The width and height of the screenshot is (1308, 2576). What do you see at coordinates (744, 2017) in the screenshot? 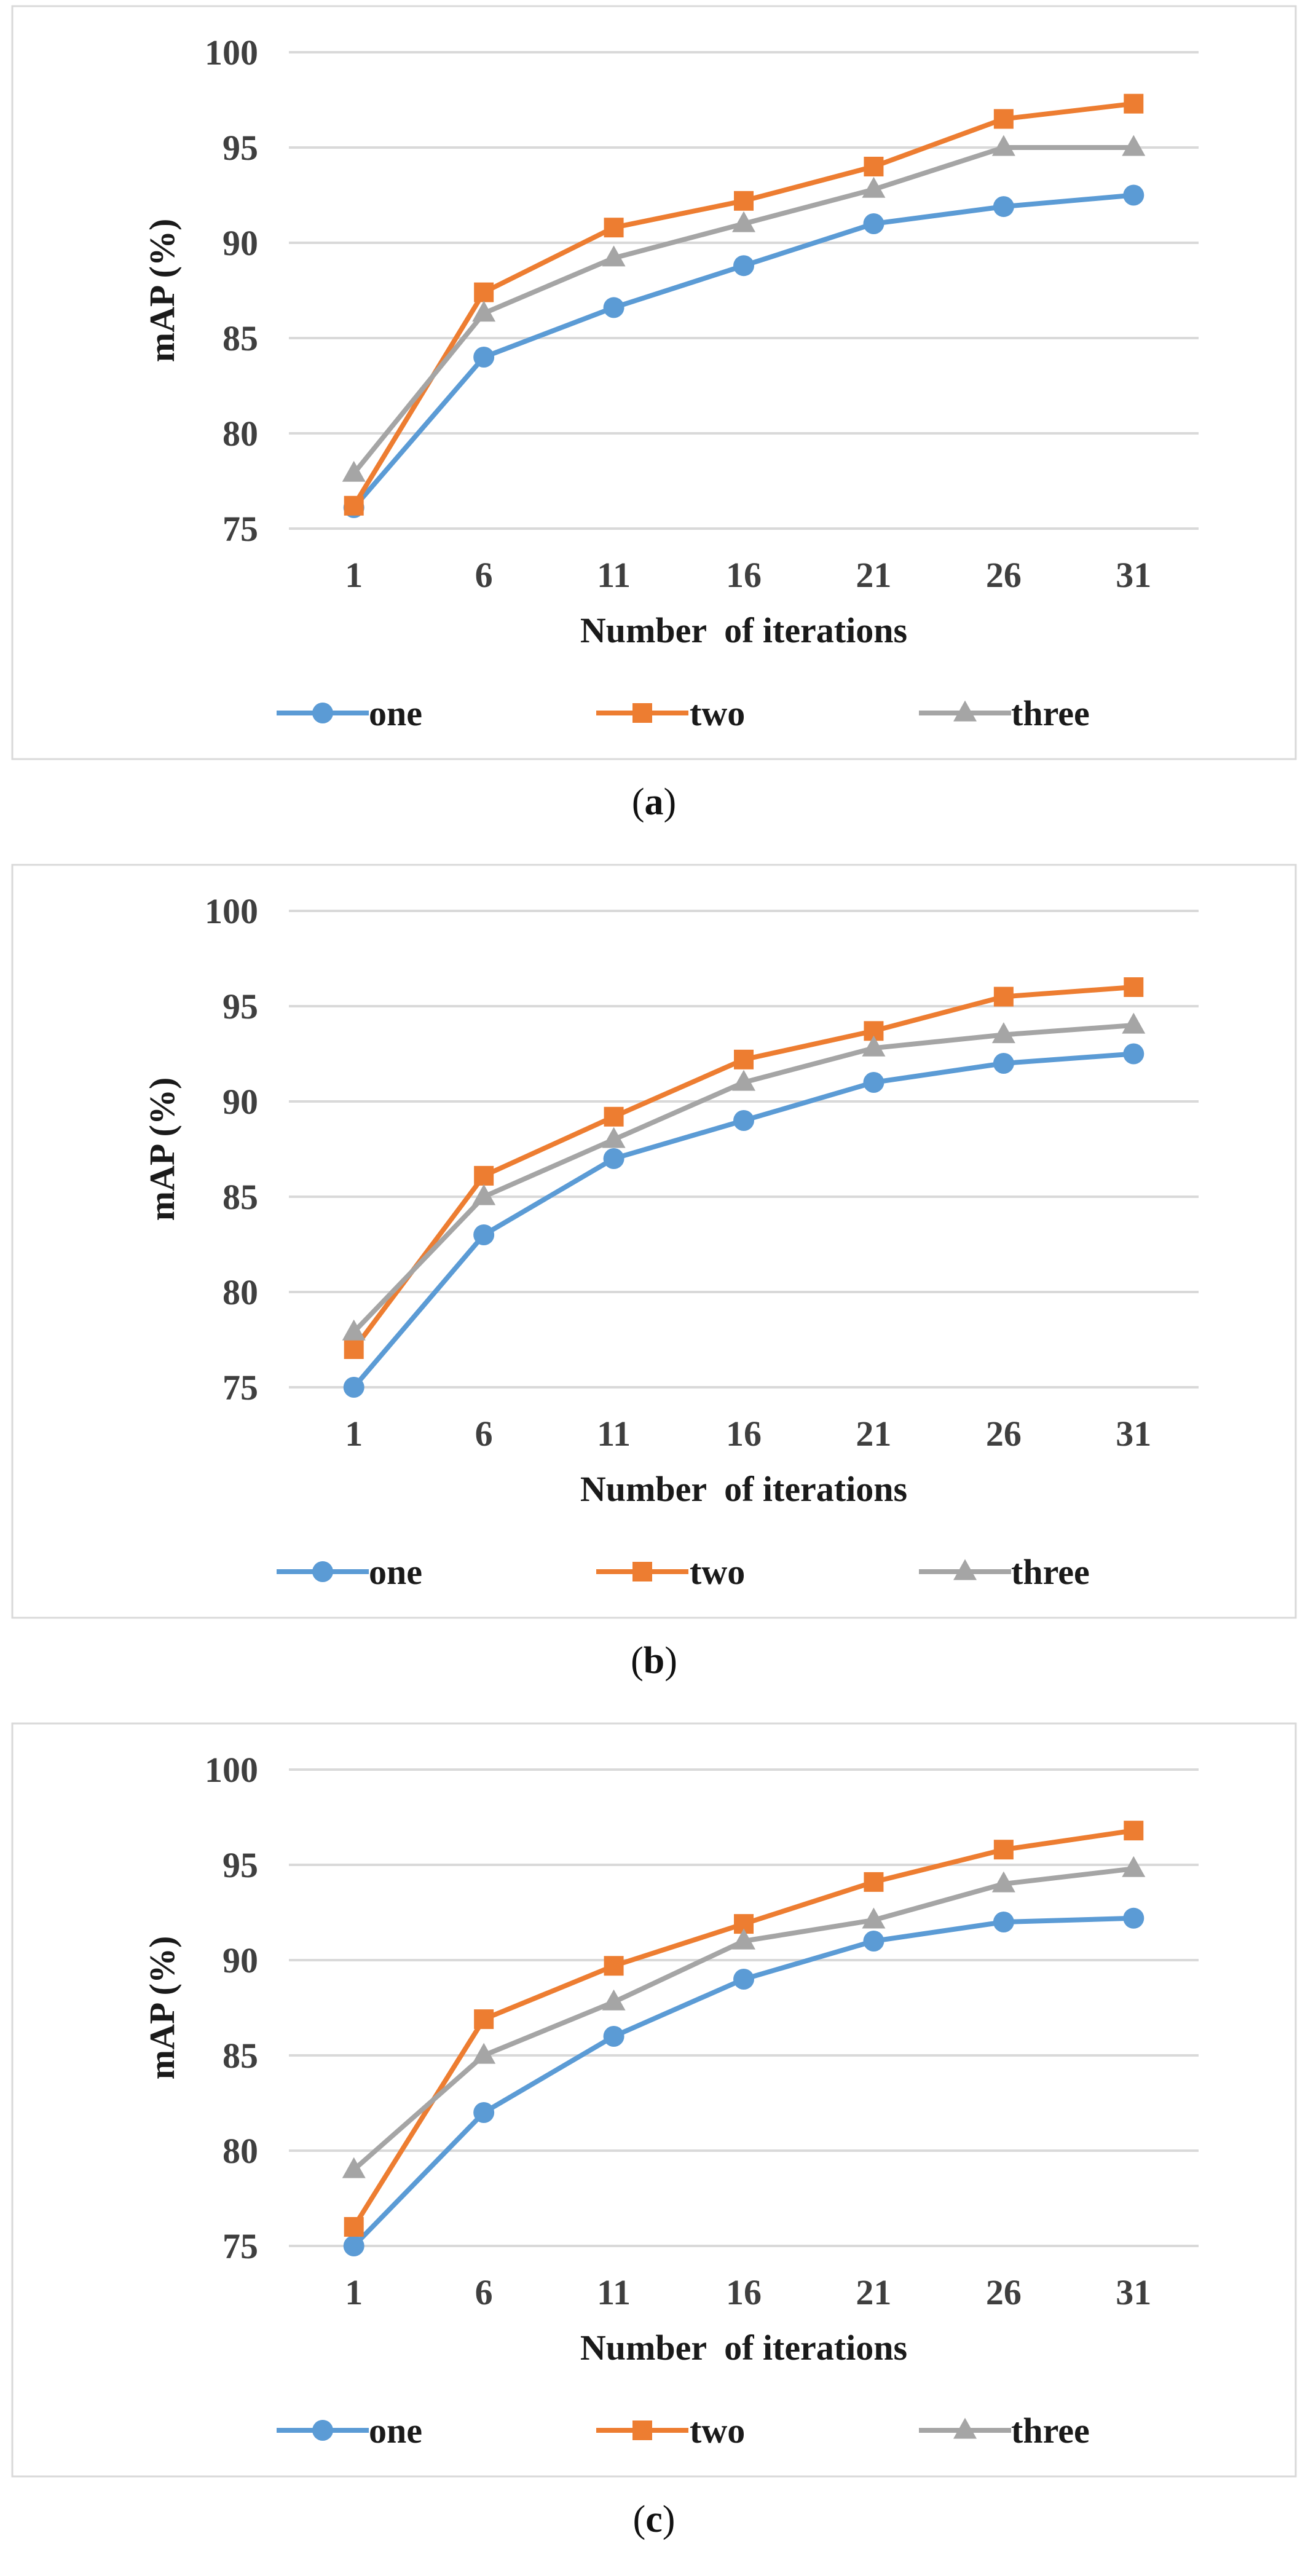
I see `series-three` at bounding box center [744, 2017].